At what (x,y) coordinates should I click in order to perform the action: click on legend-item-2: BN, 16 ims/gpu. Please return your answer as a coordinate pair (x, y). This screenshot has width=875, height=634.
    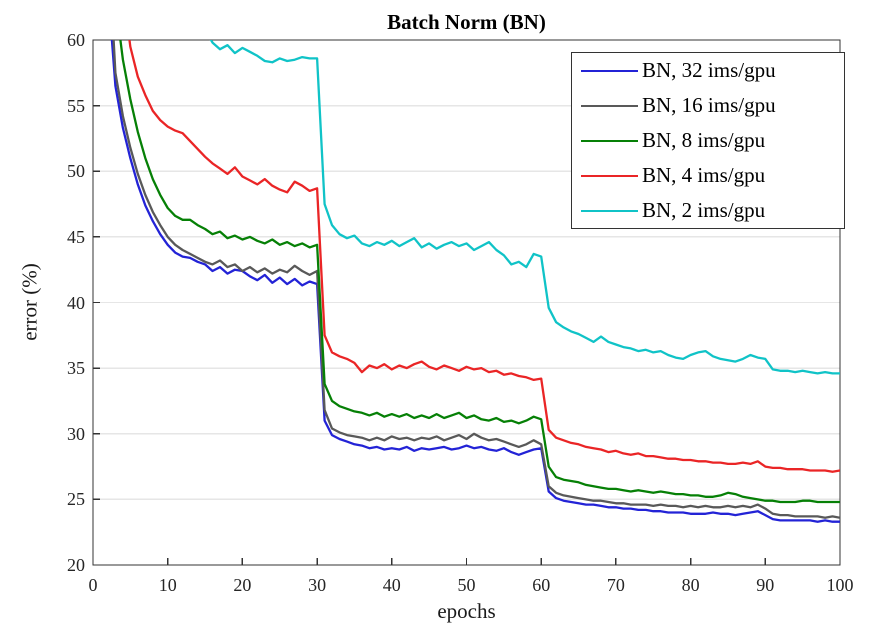
    Looking at the image, I should click on (708, 105).